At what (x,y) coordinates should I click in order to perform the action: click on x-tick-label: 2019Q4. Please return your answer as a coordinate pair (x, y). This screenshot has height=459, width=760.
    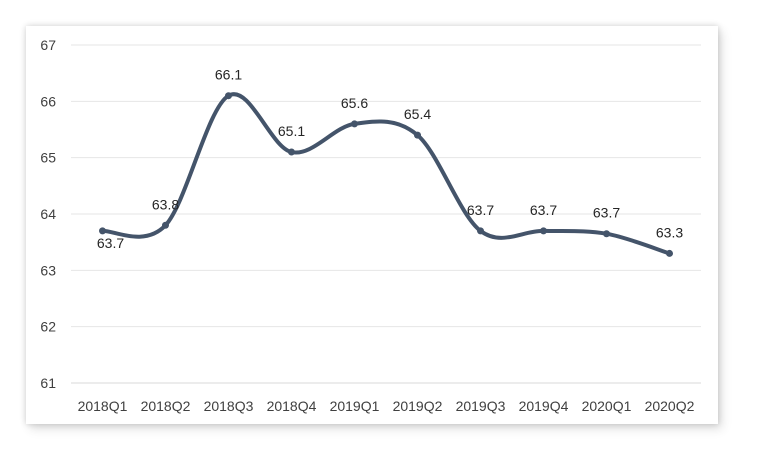
    Looking at the image, I should click on (544, 406).